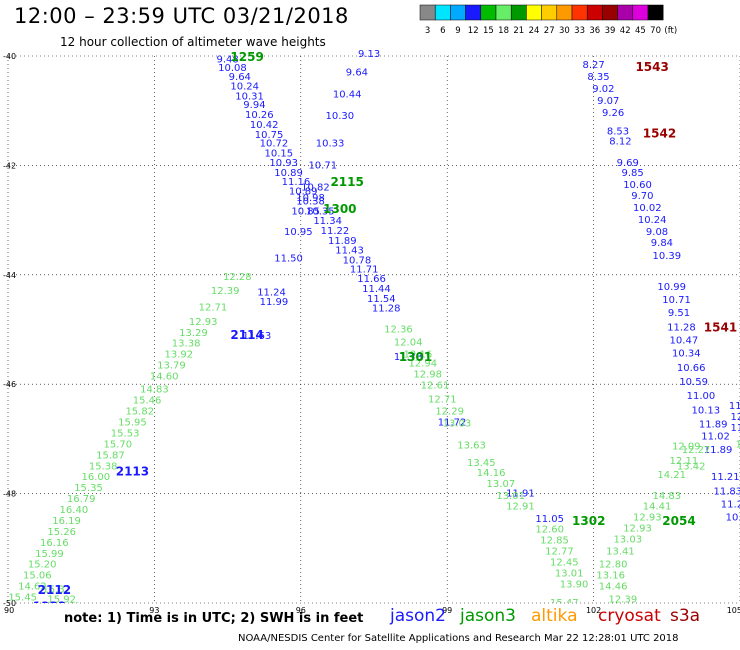 The image size is (740, 650). I want to click on jason2-value-label: 9.51, so click(679, 313).